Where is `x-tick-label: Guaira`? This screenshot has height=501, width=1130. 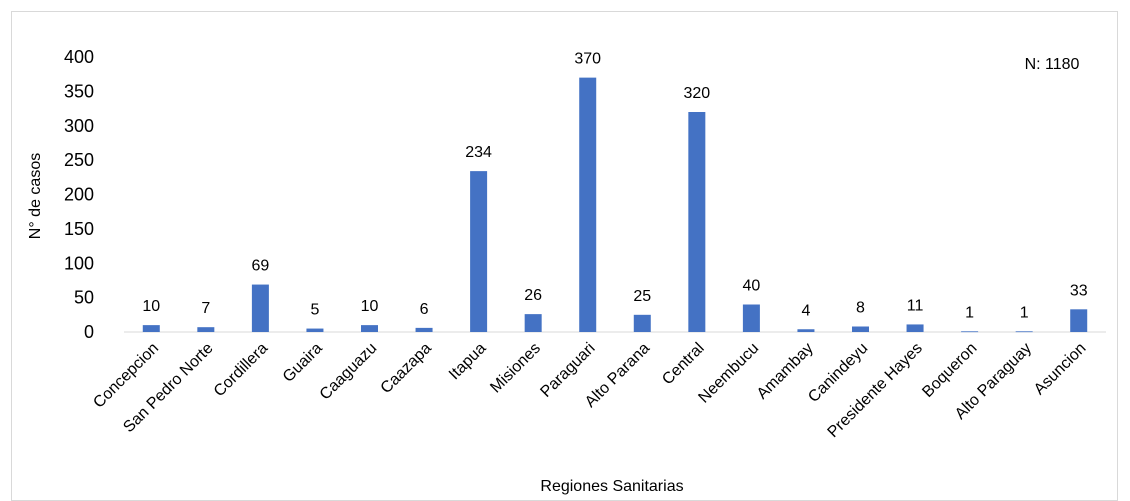 x-tick-label: Guaira is located at coordinates (303, 363).